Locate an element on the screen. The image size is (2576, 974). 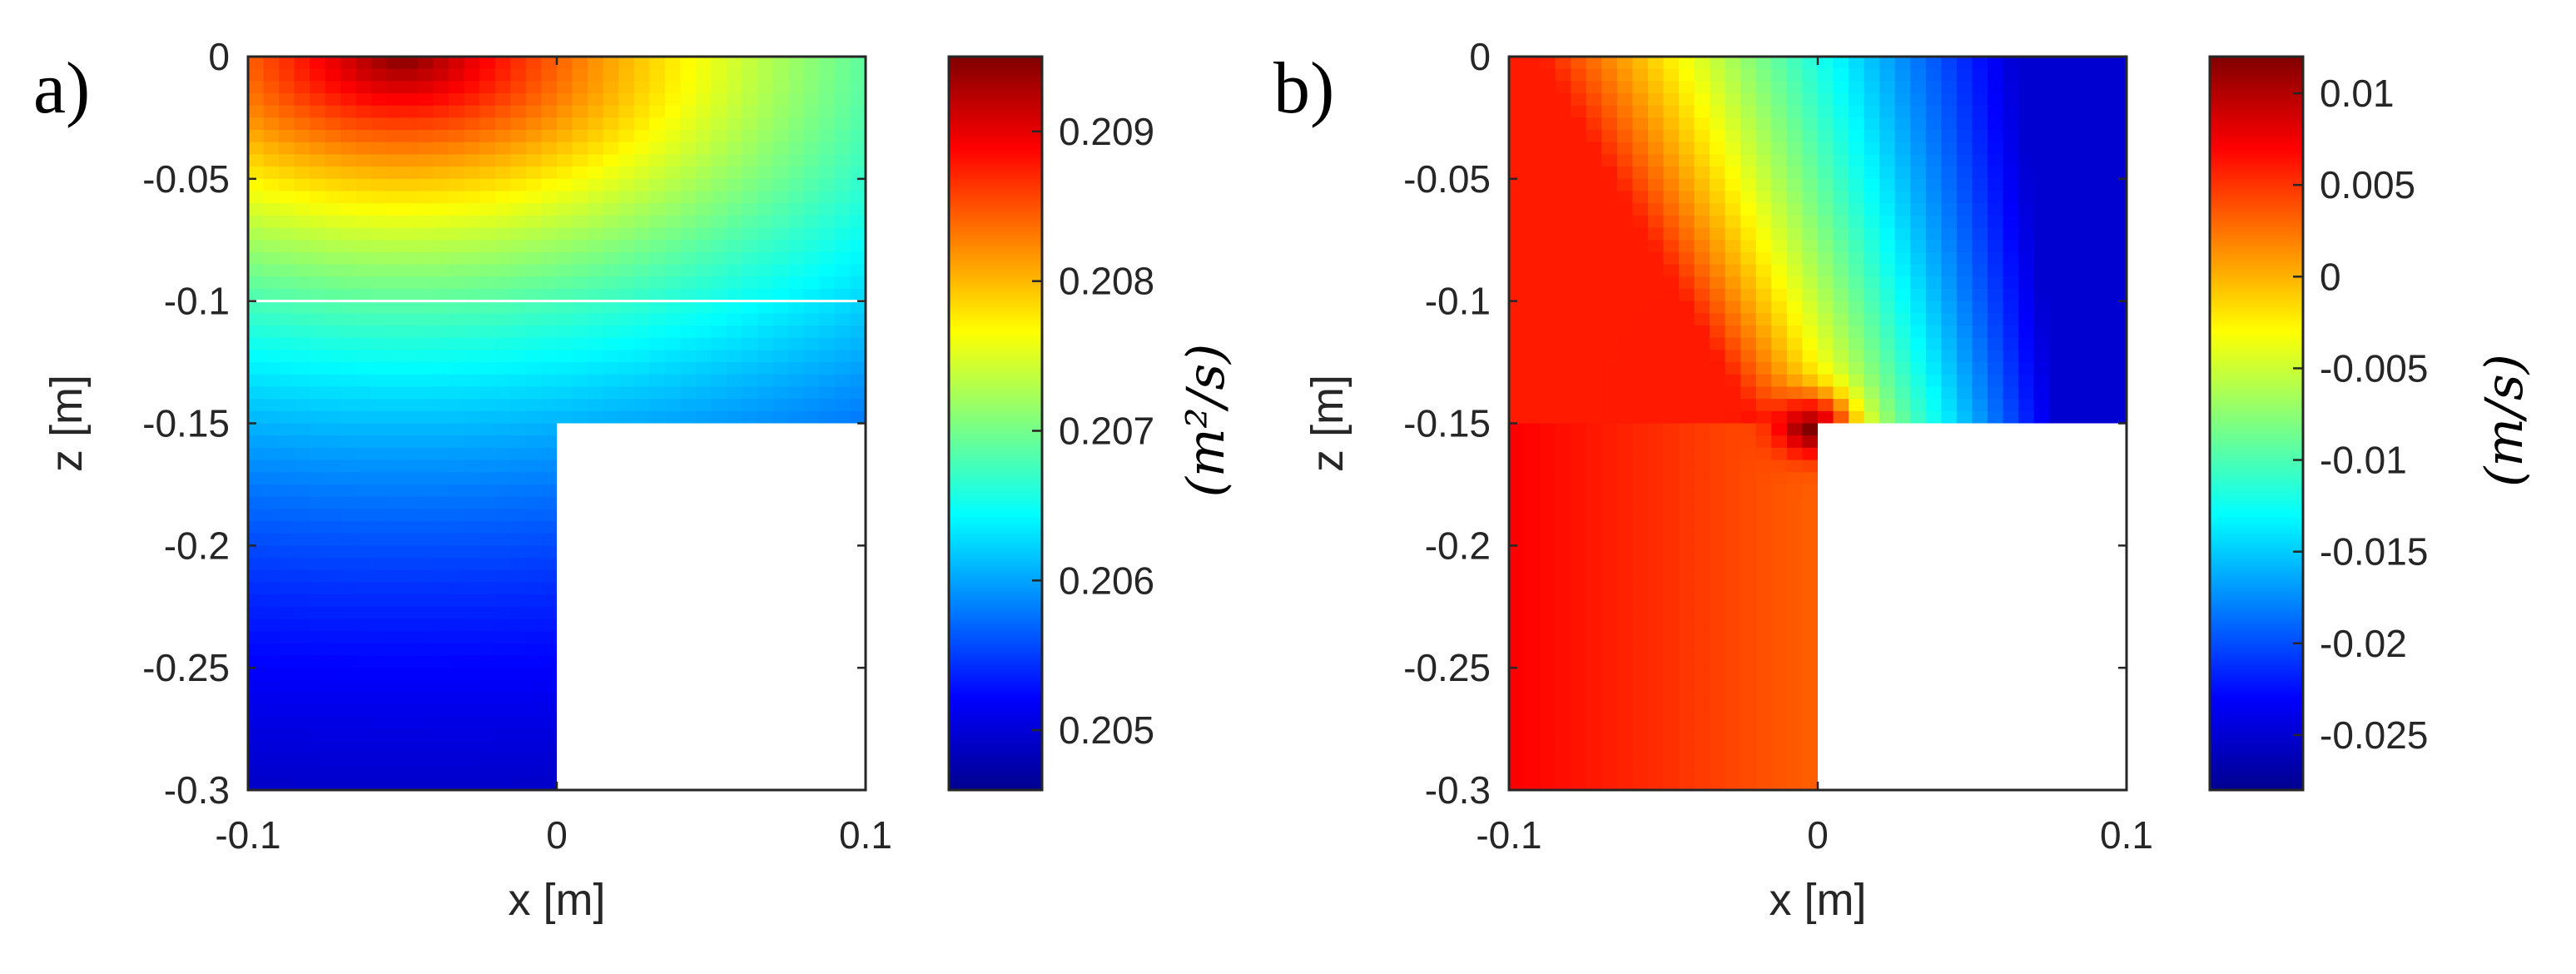
colorbar-tick-label: -0.025 is located at coordinates (2374, 735).